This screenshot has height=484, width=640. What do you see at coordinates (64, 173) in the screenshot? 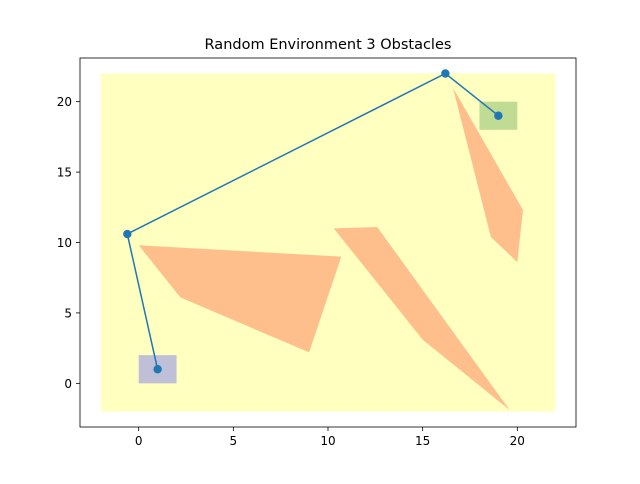
I see `y-tick-label: 15` at bounding box center [64, 173].